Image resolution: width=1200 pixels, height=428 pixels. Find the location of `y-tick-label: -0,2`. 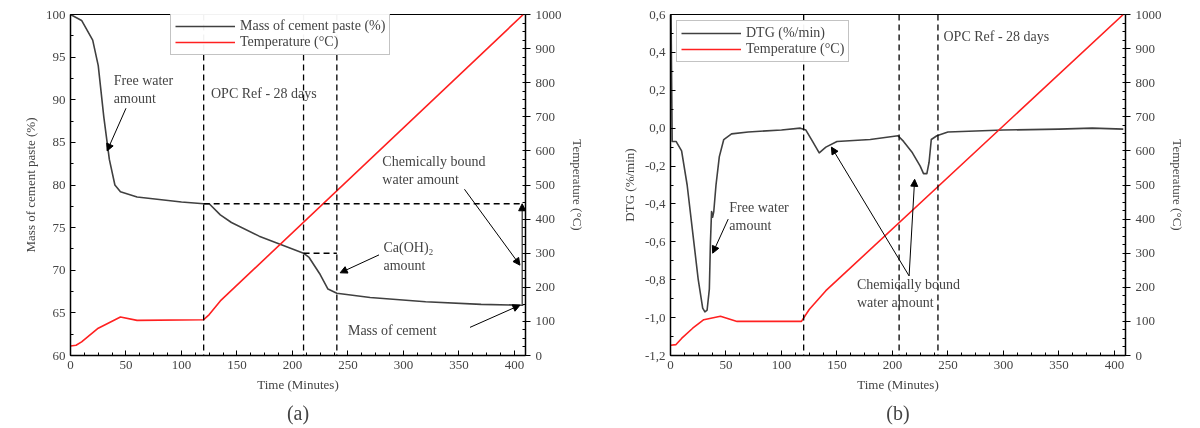

y-tick-label: -0,2 is located at coordinates (655, 166).